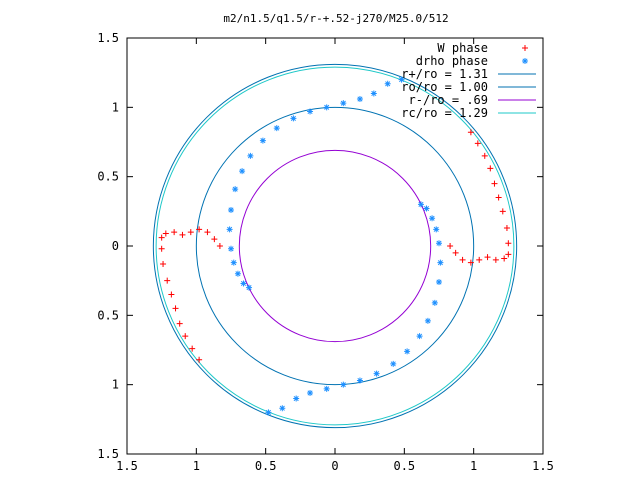 The height and width of the screenshot is (480, 640). I want to click on legend-label-1: drho phase, so click(452, 61).